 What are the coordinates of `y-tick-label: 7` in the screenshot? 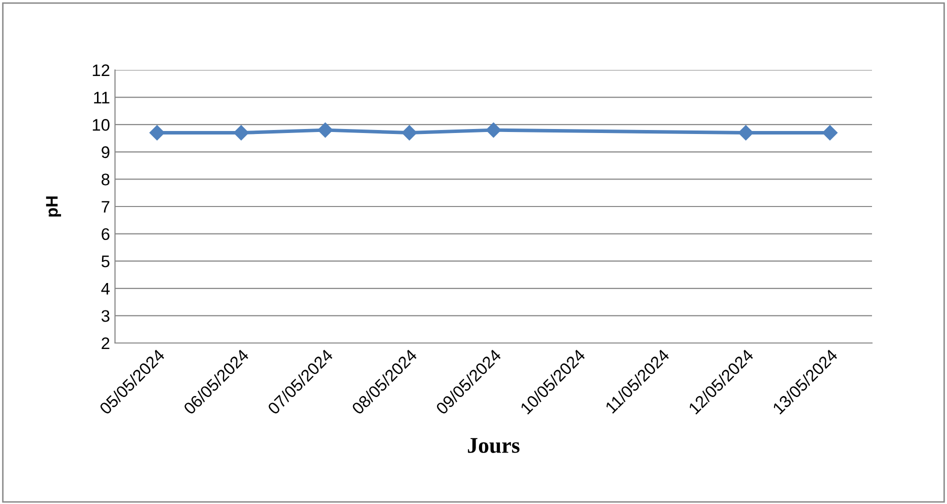 It's located at (106, 207).